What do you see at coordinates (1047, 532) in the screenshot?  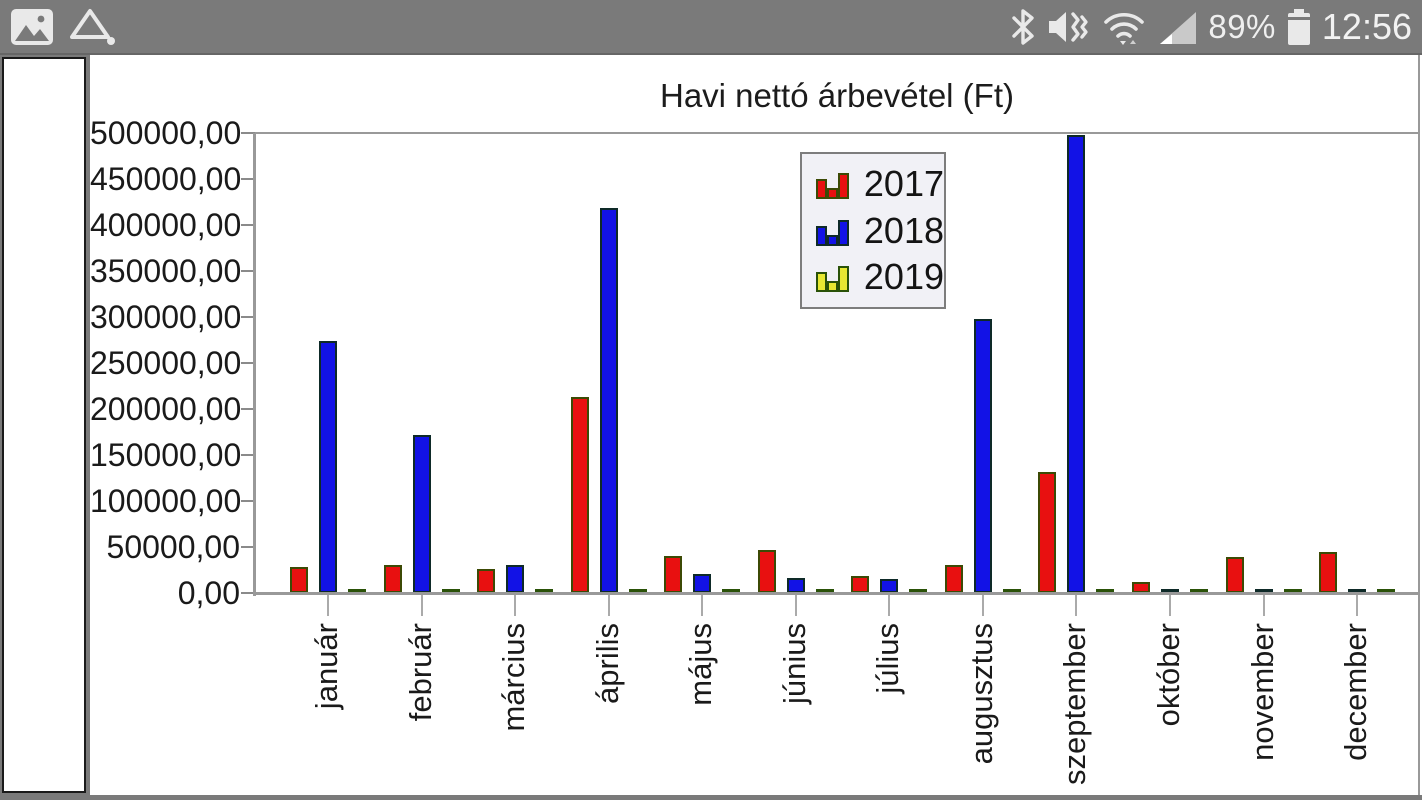 I see `bar-2017-szeptember` at bounding box center [1047, 532].